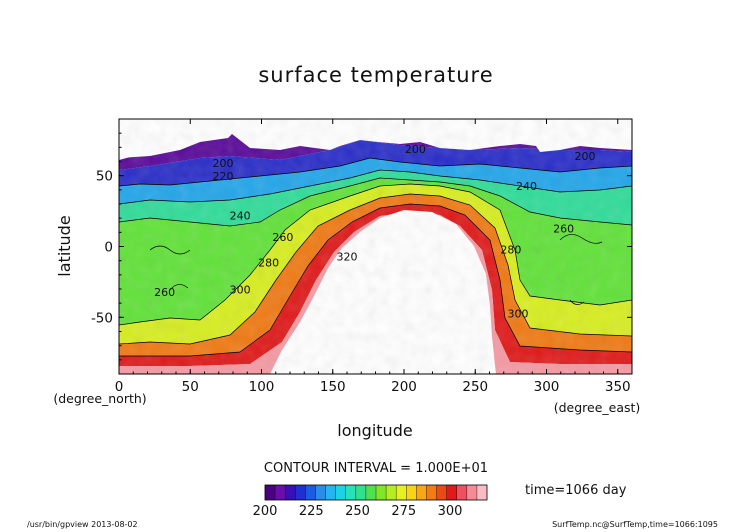  I want to click on colorbar-tick-label: 250, so click(357, 511).